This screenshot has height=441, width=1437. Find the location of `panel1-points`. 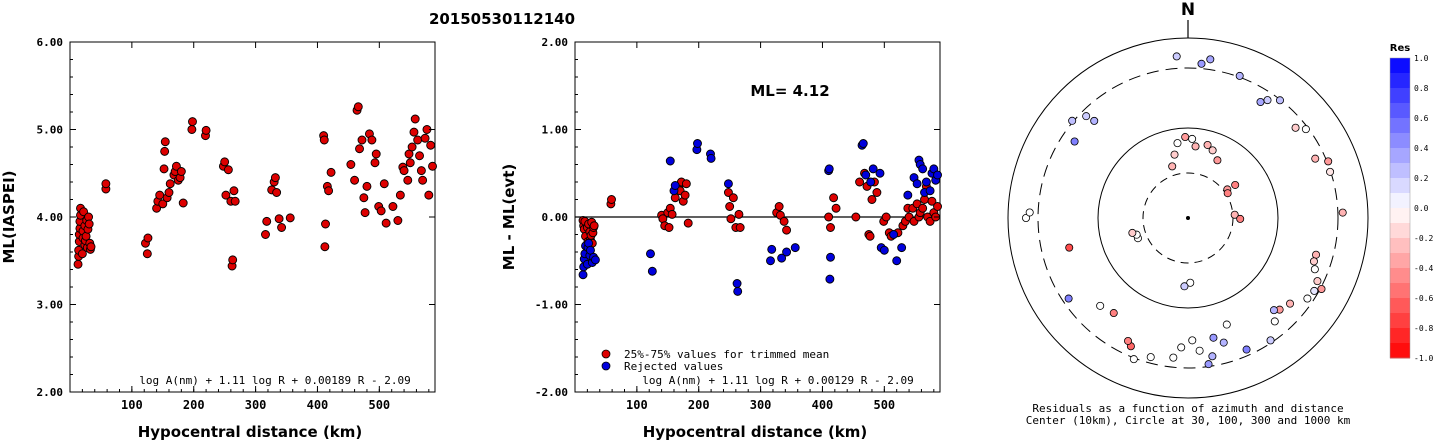

panel1-points is located at coordinates (255, 186).